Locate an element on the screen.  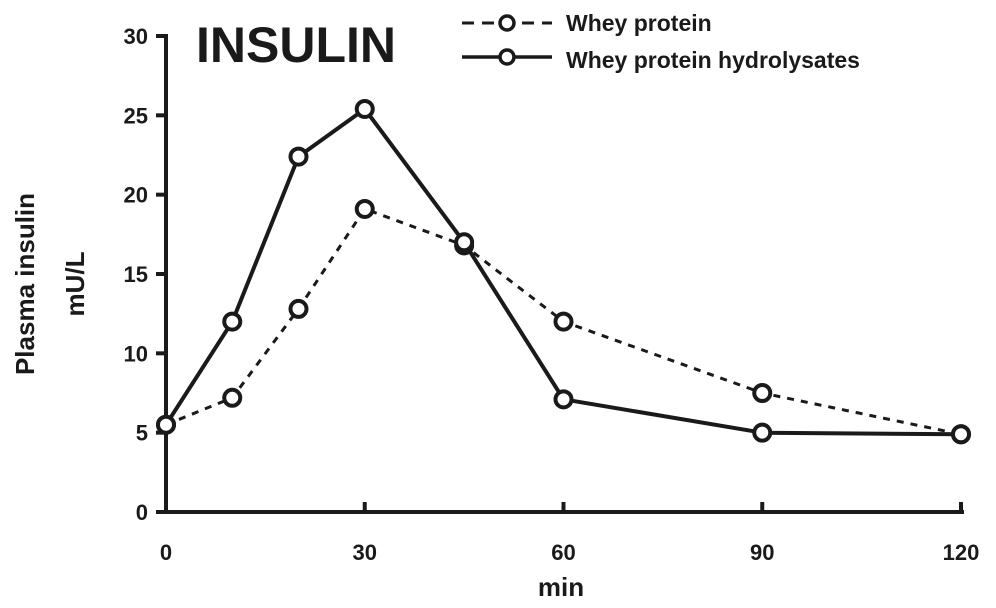
y-tick-label-20: 20 is located at coordinates (136, 195).